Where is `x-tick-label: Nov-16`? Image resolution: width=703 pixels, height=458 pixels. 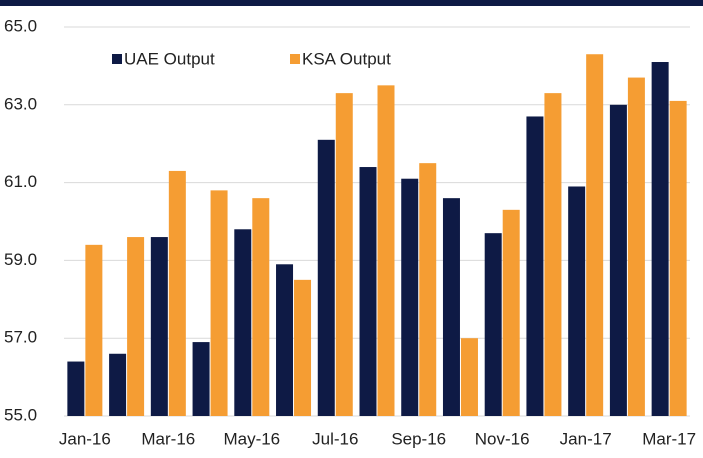
x-tick-label: Nov-16 is located at coordinates (502, 438).